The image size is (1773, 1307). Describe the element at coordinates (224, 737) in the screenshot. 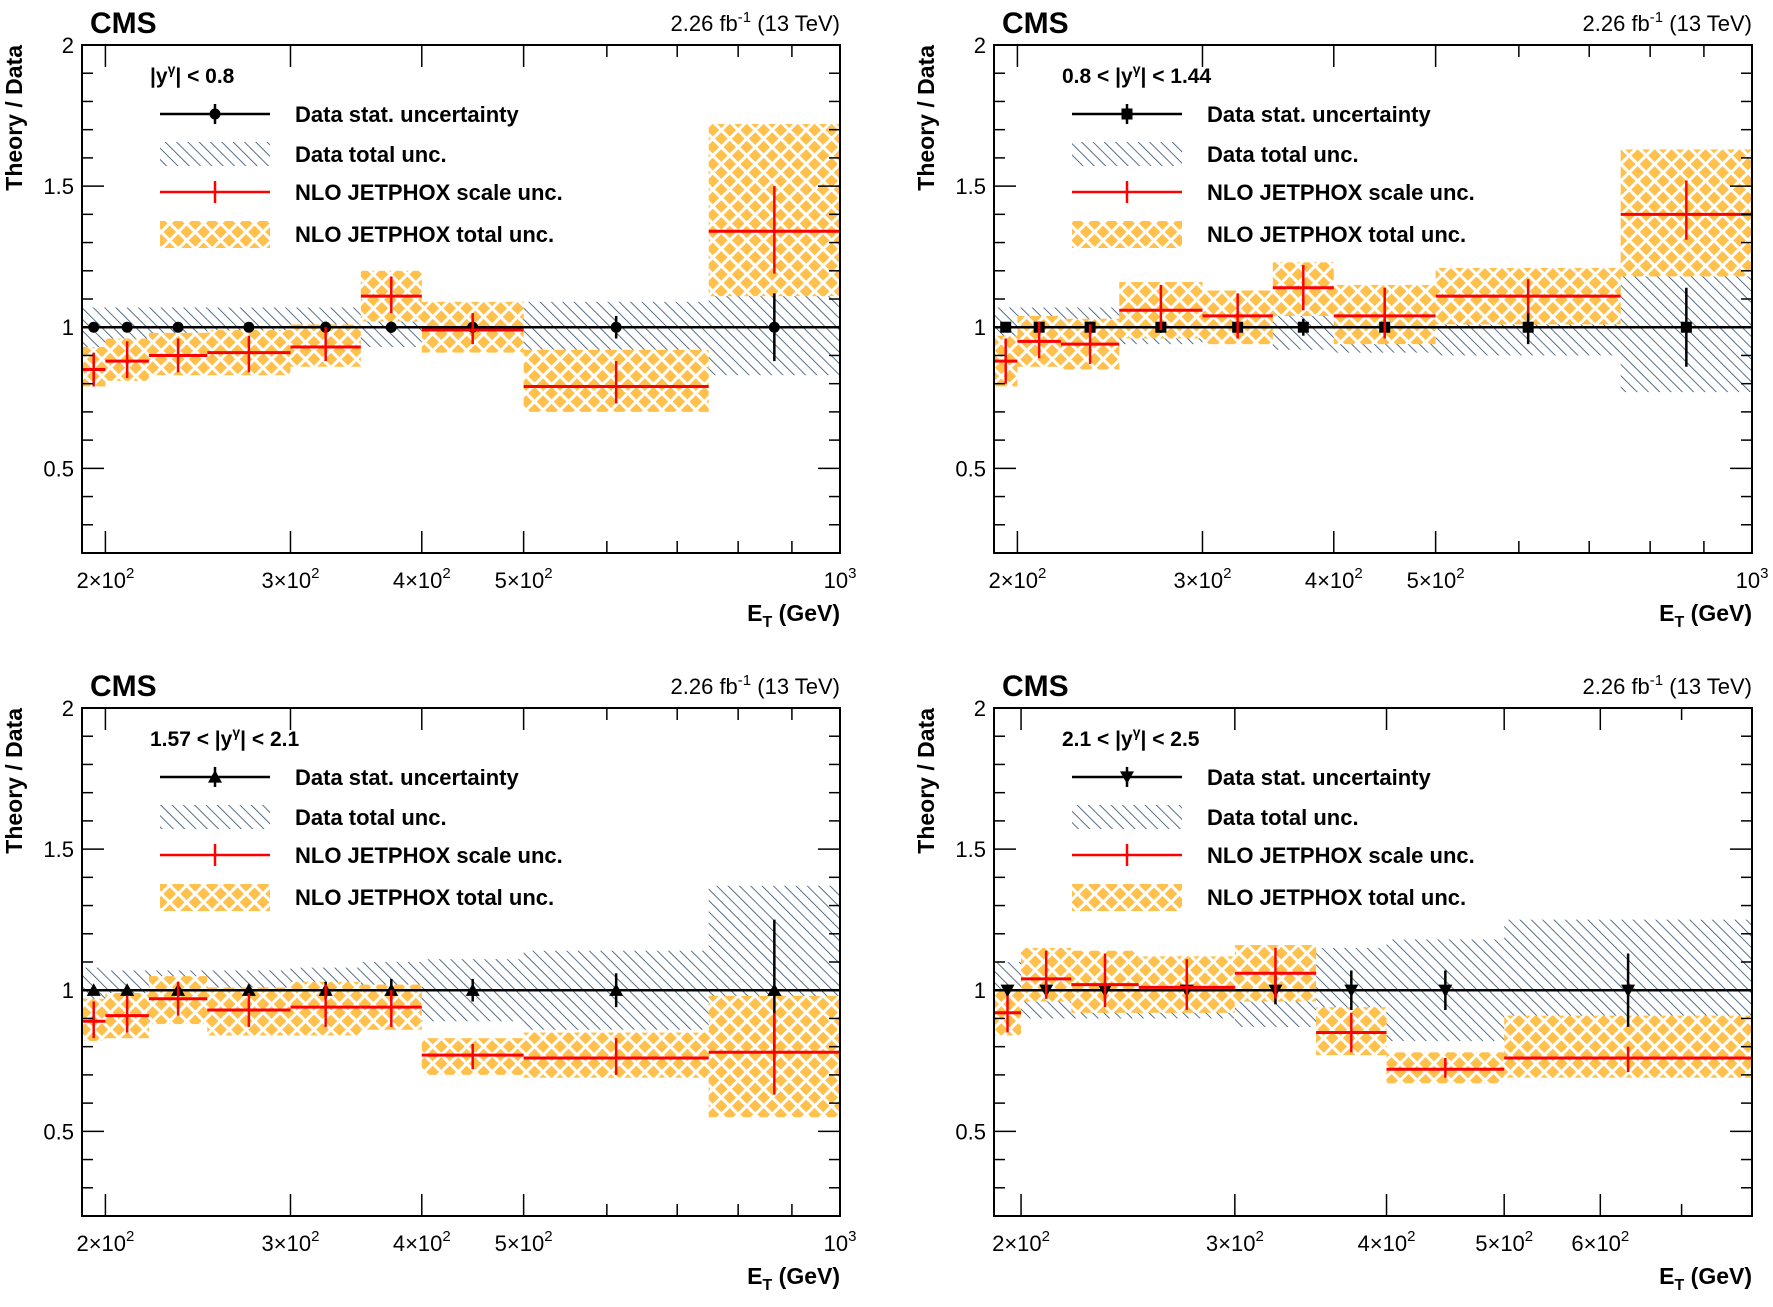

I see `rapidity-range-label: 1.57 < |yγ| < 2.1` at that location.